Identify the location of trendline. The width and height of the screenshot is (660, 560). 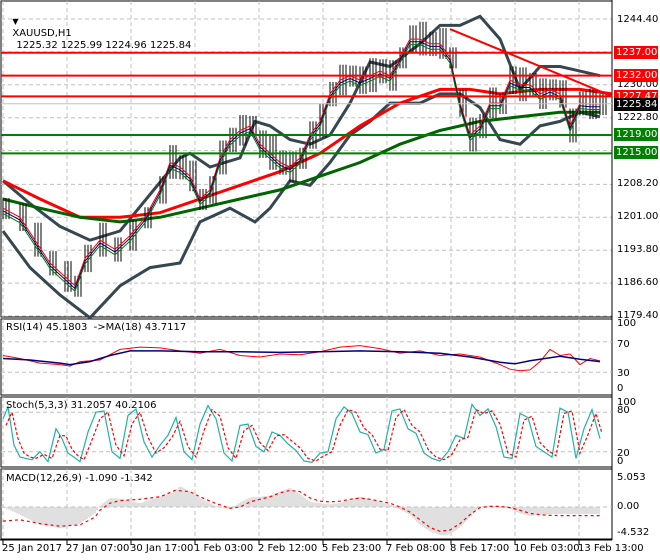
(531, 63).